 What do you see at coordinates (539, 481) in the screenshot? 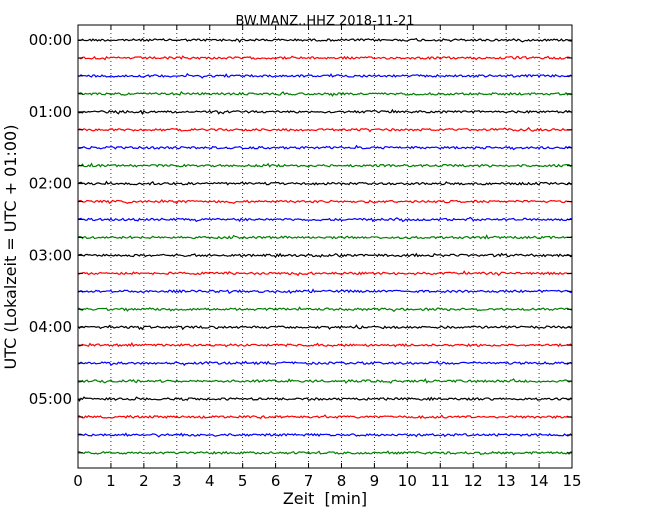
I see `x-tick-label: 14` at bounding box center [539, 481].